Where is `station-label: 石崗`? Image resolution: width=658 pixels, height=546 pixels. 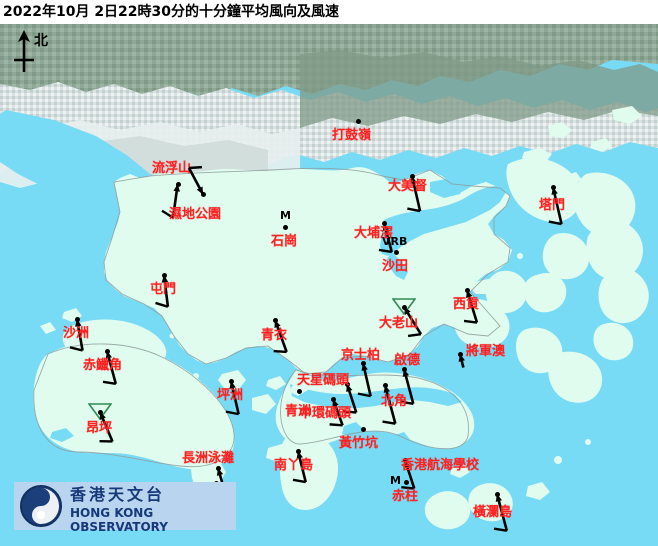 station-label: 石崗 is located at coordinates (284, 241).